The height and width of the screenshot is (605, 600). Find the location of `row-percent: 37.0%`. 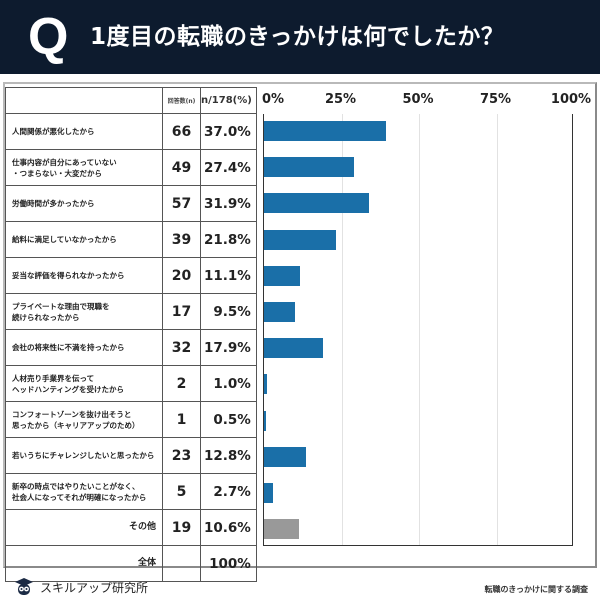

row-percent: 37.0% is located at coordinates (228, 131).